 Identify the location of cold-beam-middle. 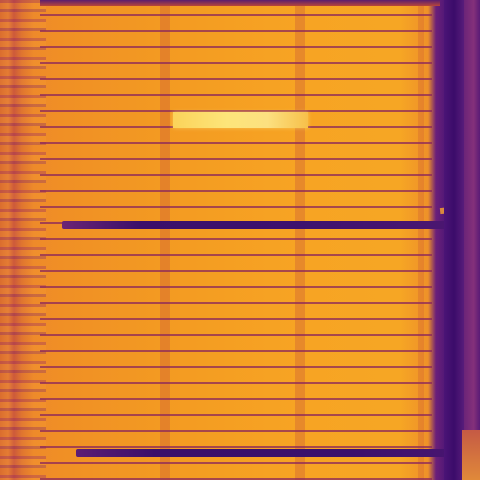
(257, 225).